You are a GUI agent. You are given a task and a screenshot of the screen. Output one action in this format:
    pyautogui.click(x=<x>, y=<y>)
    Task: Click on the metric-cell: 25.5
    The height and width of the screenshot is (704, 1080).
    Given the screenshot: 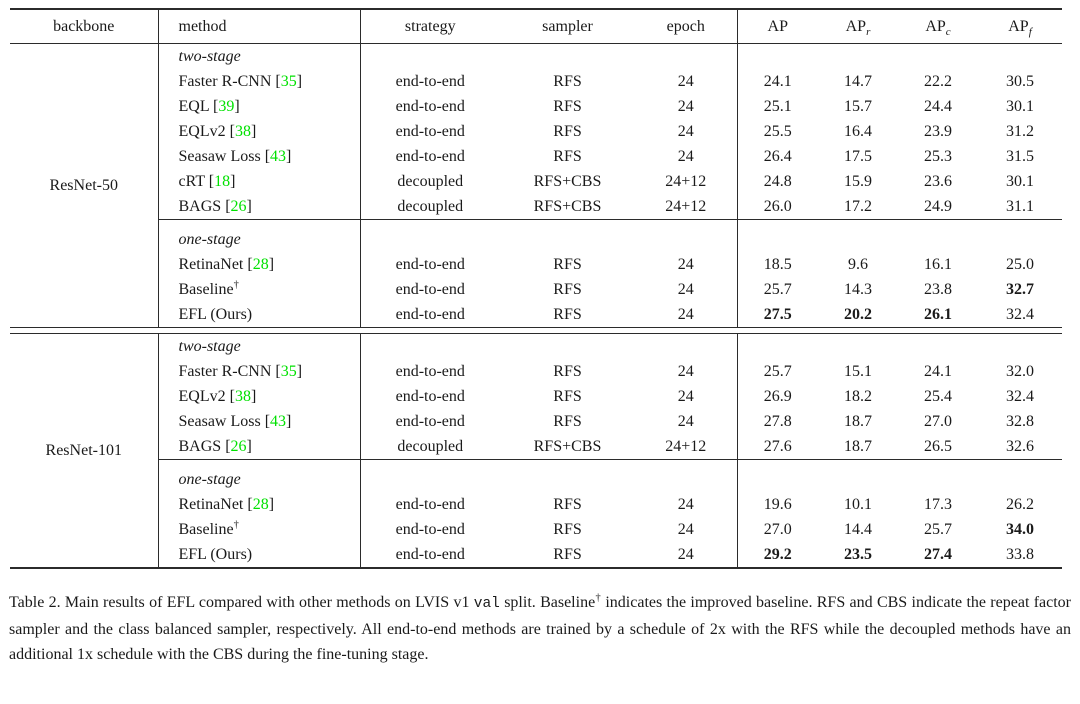 What is the action you would take?
    pyautogui.click(x=777, y=131)
    